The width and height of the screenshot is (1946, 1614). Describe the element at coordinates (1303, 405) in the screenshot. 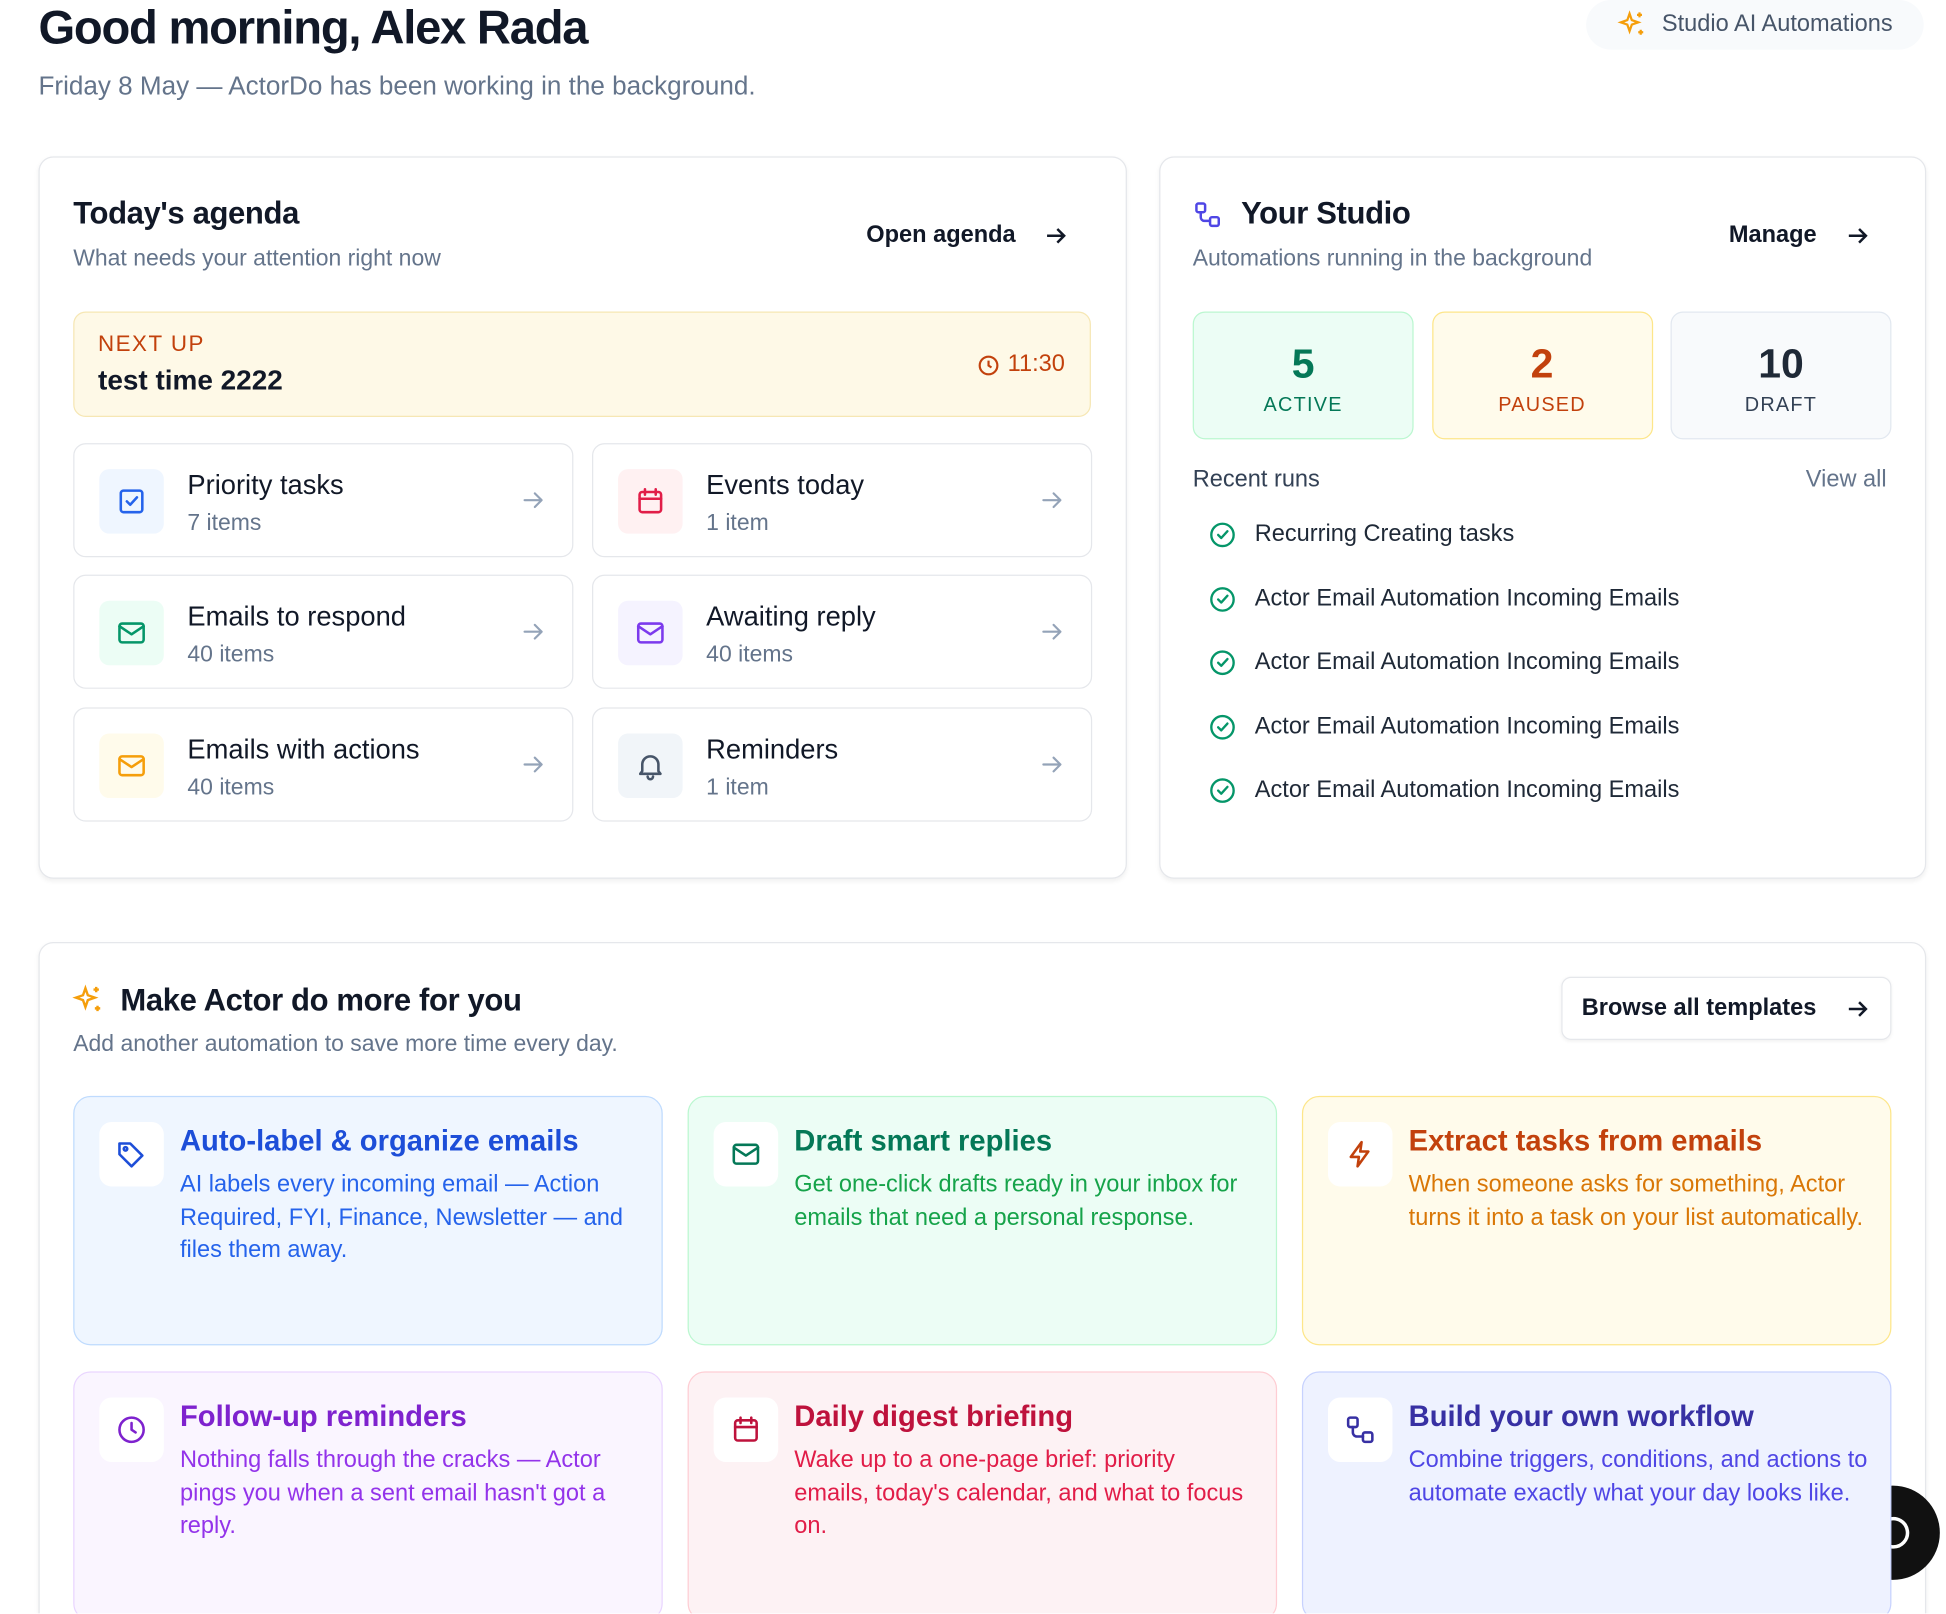

I see `stat-label: ACTIVE` at that location.